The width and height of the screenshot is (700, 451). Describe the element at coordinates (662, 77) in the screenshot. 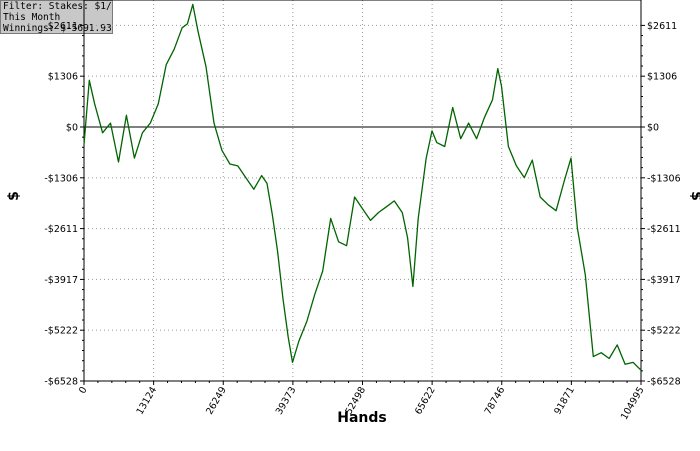

I see `y-tick-label-right: $1306` at that location.